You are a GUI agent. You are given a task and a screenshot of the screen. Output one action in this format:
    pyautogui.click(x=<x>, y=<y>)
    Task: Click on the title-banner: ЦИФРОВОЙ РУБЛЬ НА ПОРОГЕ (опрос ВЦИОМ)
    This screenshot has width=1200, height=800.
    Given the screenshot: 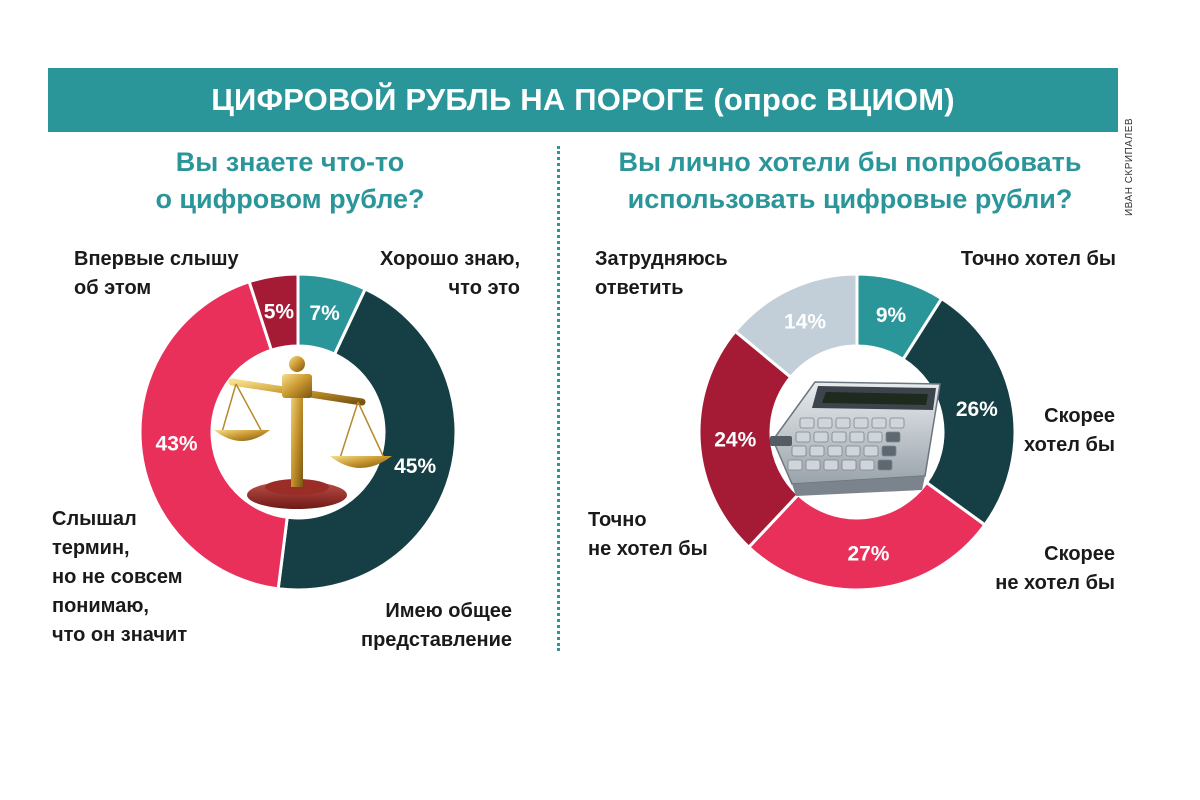 What is the action you would take?
    pyautogui.click(x=583, y=100)
    